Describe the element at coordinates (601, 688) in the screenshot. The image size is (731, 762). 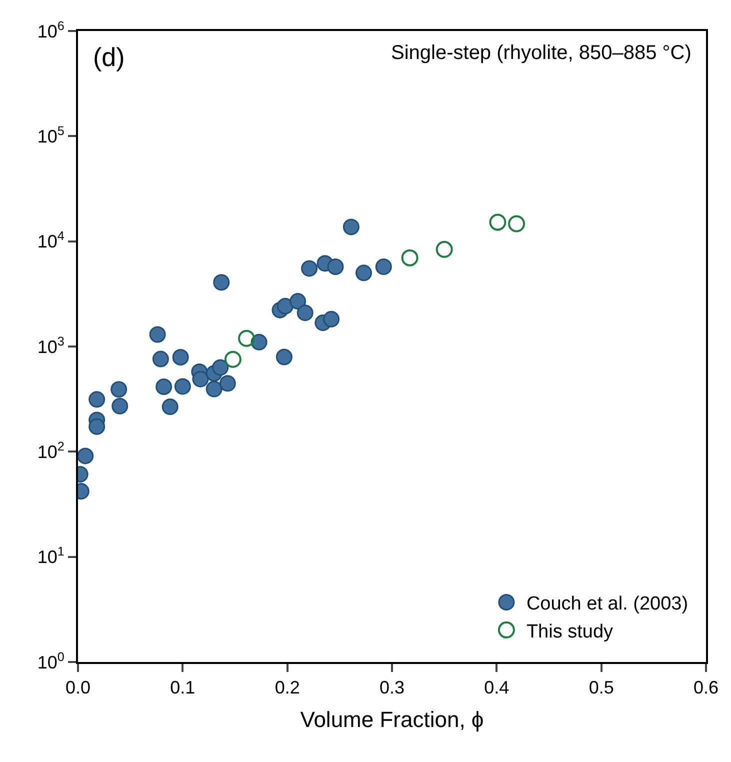
I see `x-tick-label: 0.5` at that location.